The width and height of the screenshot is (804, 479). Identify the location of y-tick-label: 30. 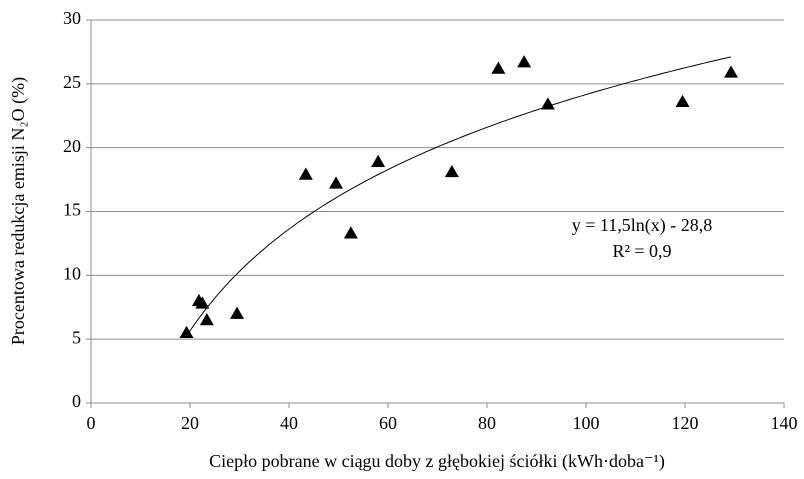
(72, 18).